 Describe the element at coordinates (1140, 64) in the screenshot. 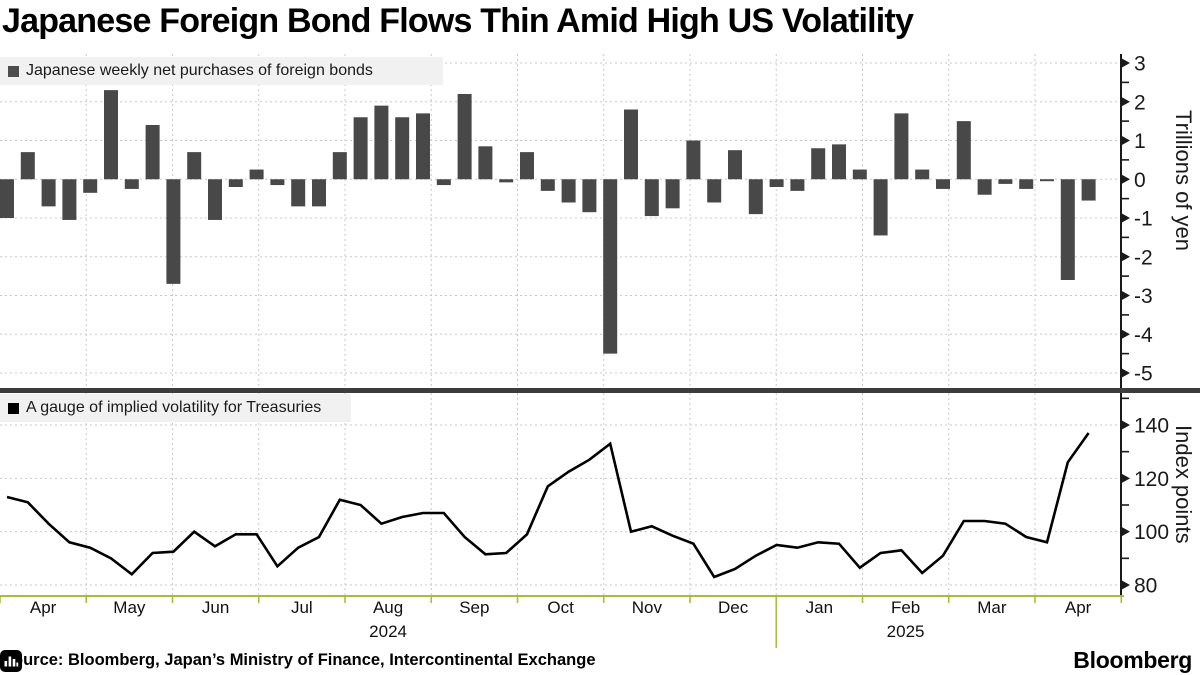

I see `y-tick-label: 3` at that location.